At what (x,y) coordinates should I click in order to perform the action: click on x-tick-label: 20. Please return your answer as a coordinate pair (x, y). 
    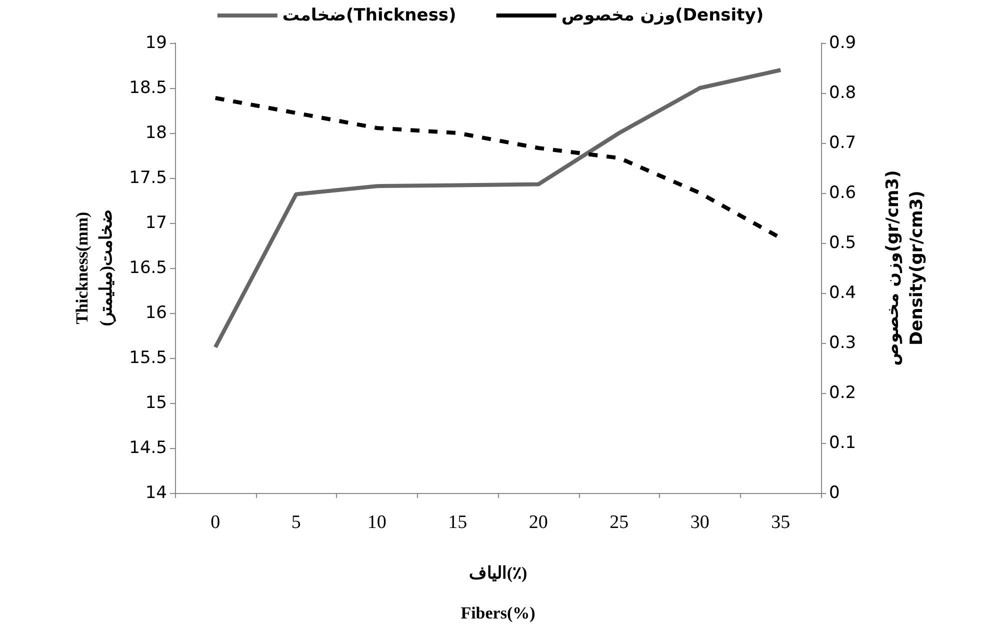
    Looking at the image, I should click on (538, 522).